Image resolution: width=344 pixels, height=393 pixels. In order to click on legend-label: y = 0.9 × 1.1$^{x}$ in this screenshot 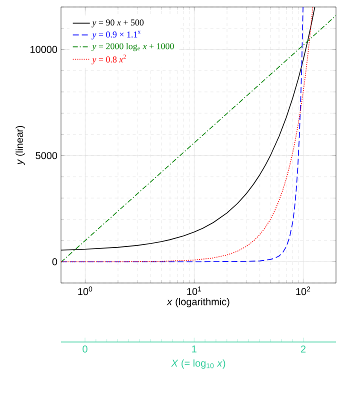, I will do `click(116, 35)`.